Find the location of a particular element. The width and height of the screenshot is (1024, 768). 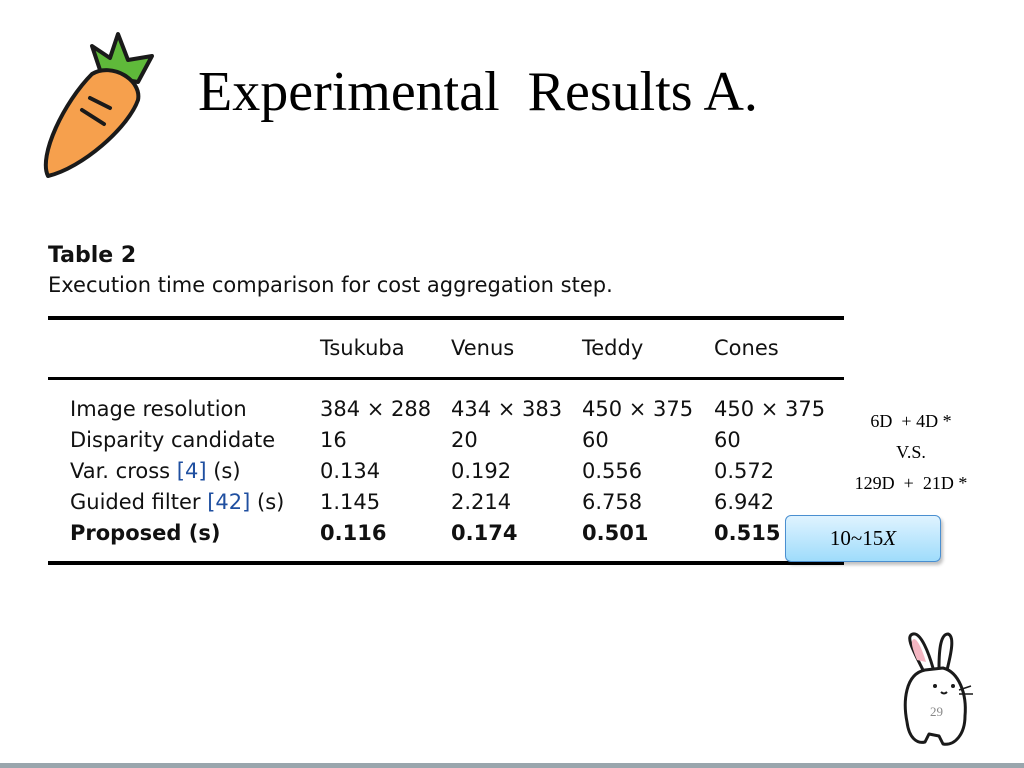

table-cell: 16 is located at coordinates (333, 440).